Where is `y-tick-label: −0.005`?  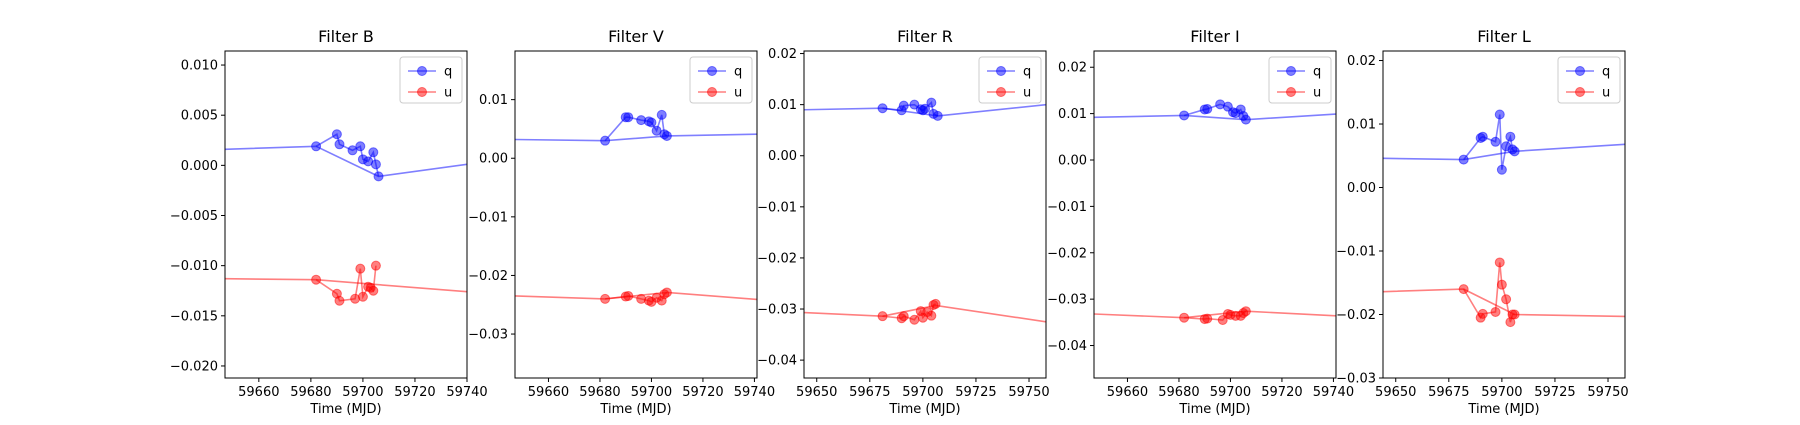
y-tick-label: −0.005 is located at coordinates (194, 216).